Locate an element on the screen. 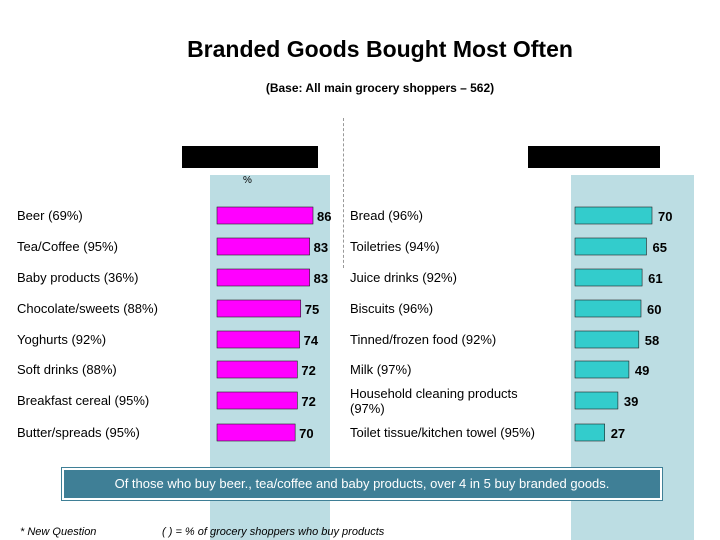  percent-label: % is located at coordinates (247, 180).